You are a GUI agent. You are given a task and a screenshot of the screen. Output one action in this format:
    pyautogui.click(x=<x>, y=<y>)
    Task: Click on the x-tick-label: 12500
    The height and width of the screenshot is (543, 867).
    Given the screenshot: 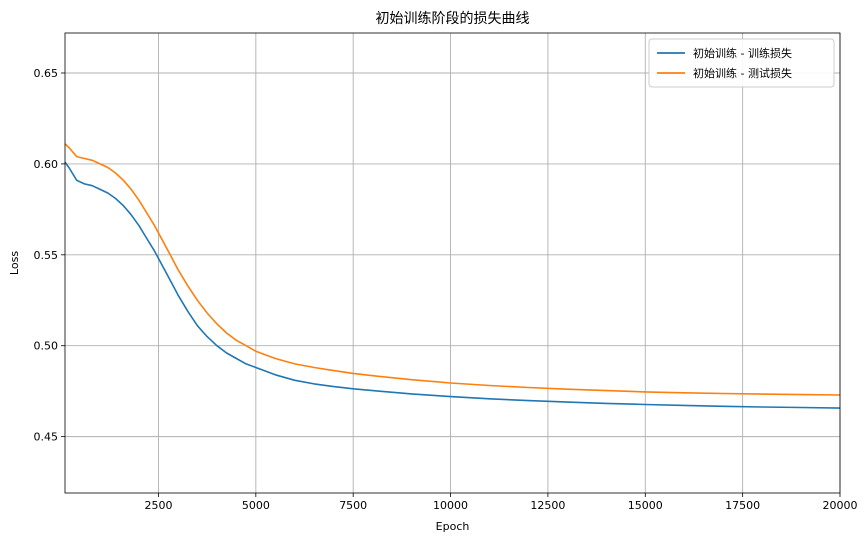 What is the action you would take?
    pyautogui.click(x=547, y=505)
    